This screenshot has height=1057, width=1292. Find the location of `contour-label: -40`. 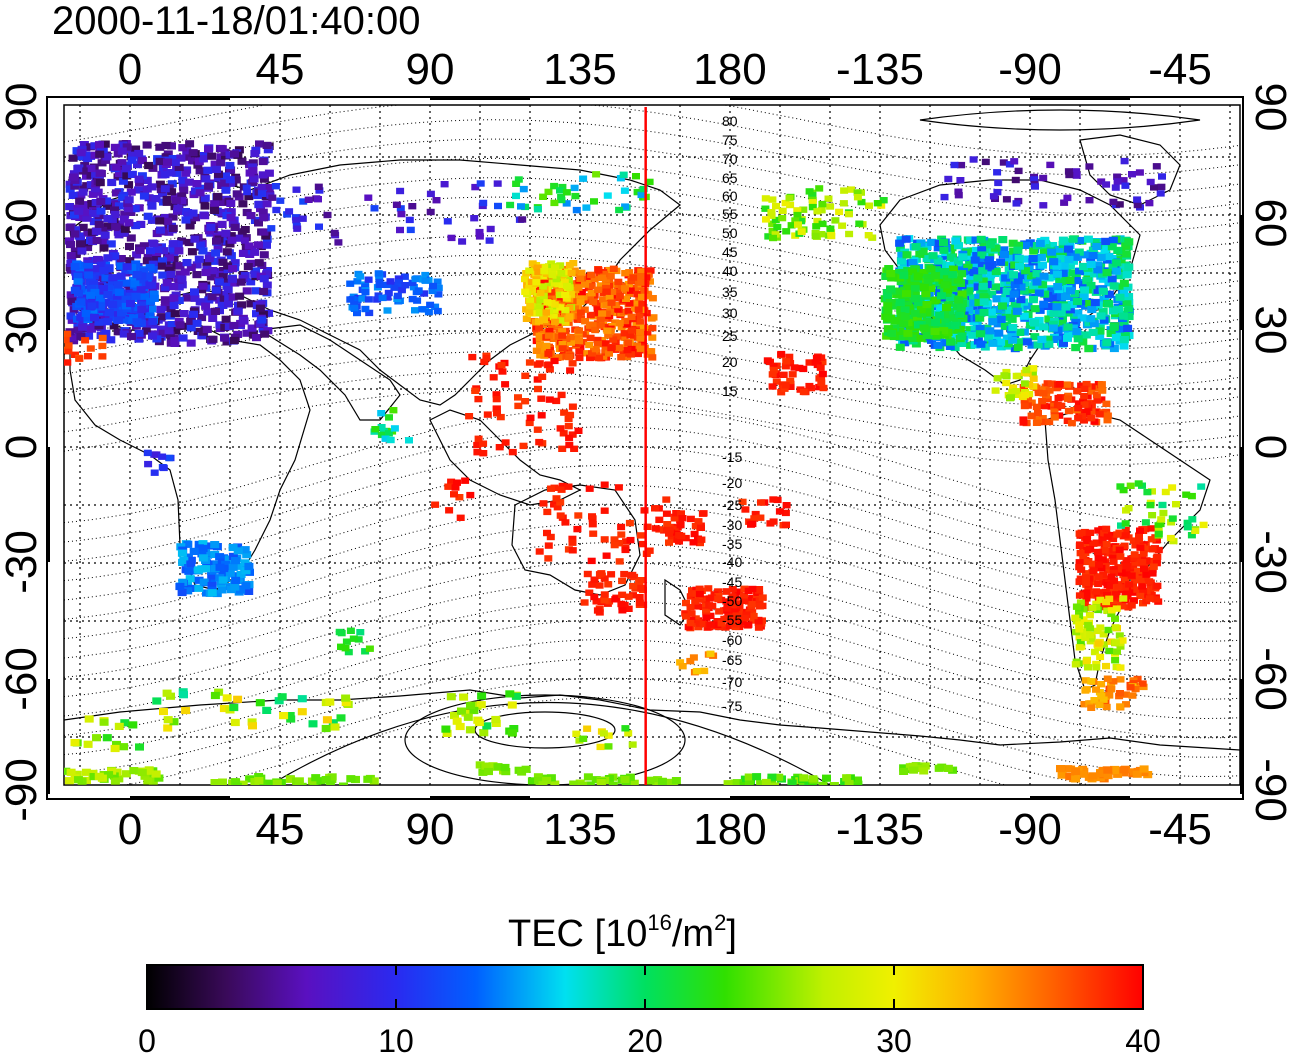

contour-label: -40 is located at coordinates (732, 562).